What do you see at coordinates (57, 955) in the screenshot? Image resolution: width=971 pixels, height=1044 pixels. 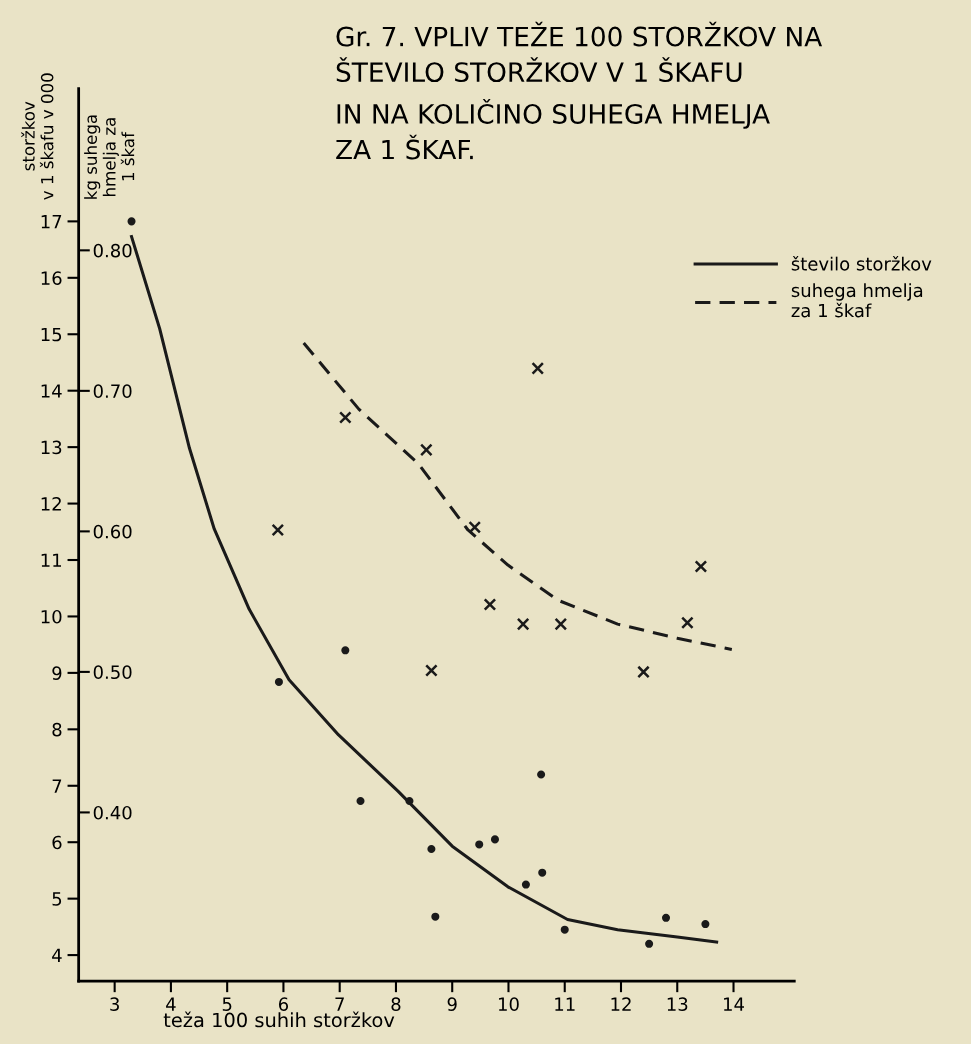 I see `y-tick-label: 4` at bounding box center [57, 955].